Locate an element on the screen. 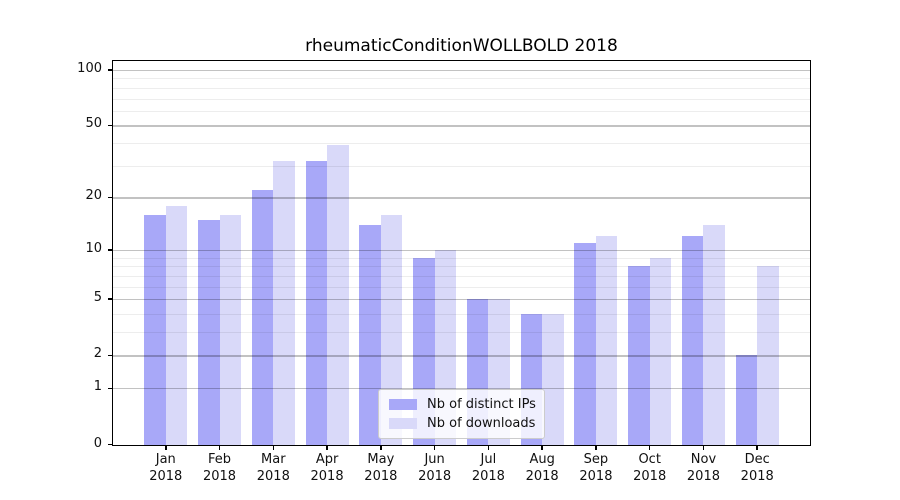 This screenshot has height=500, width=900. bar-nb-of-downloads-nov is located at coordinates (714, 335).